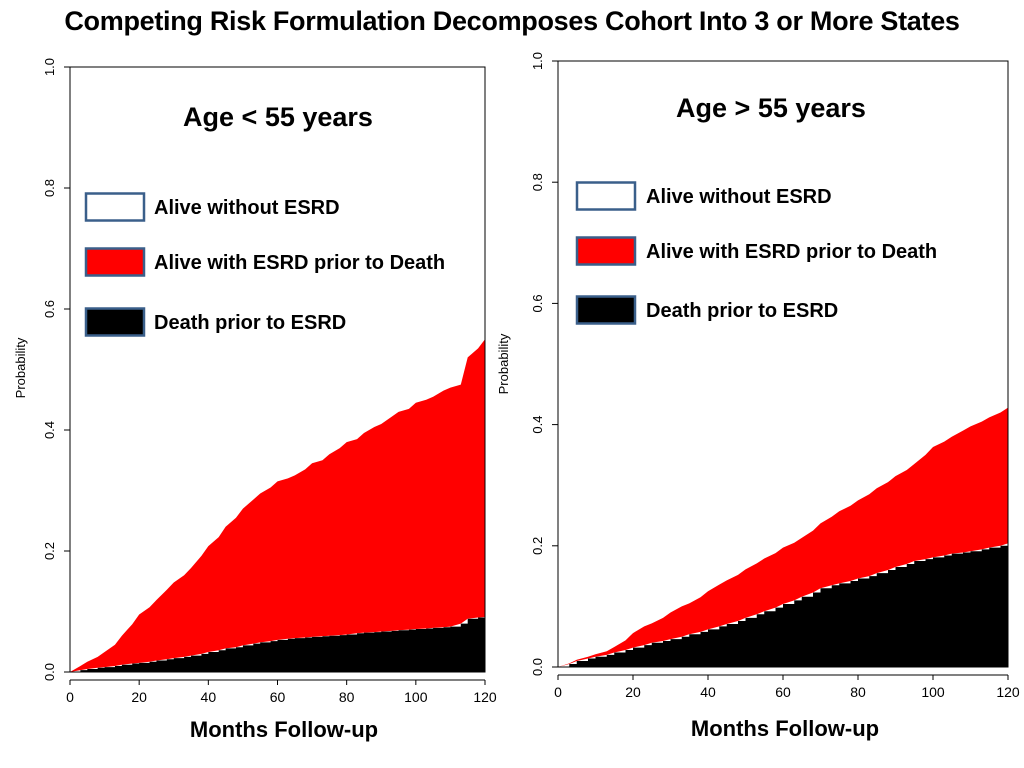 Image resolution: width=1024 pixels, height=768 pixels. I want to click on area-alive-with-esrd, so click(783, 537).